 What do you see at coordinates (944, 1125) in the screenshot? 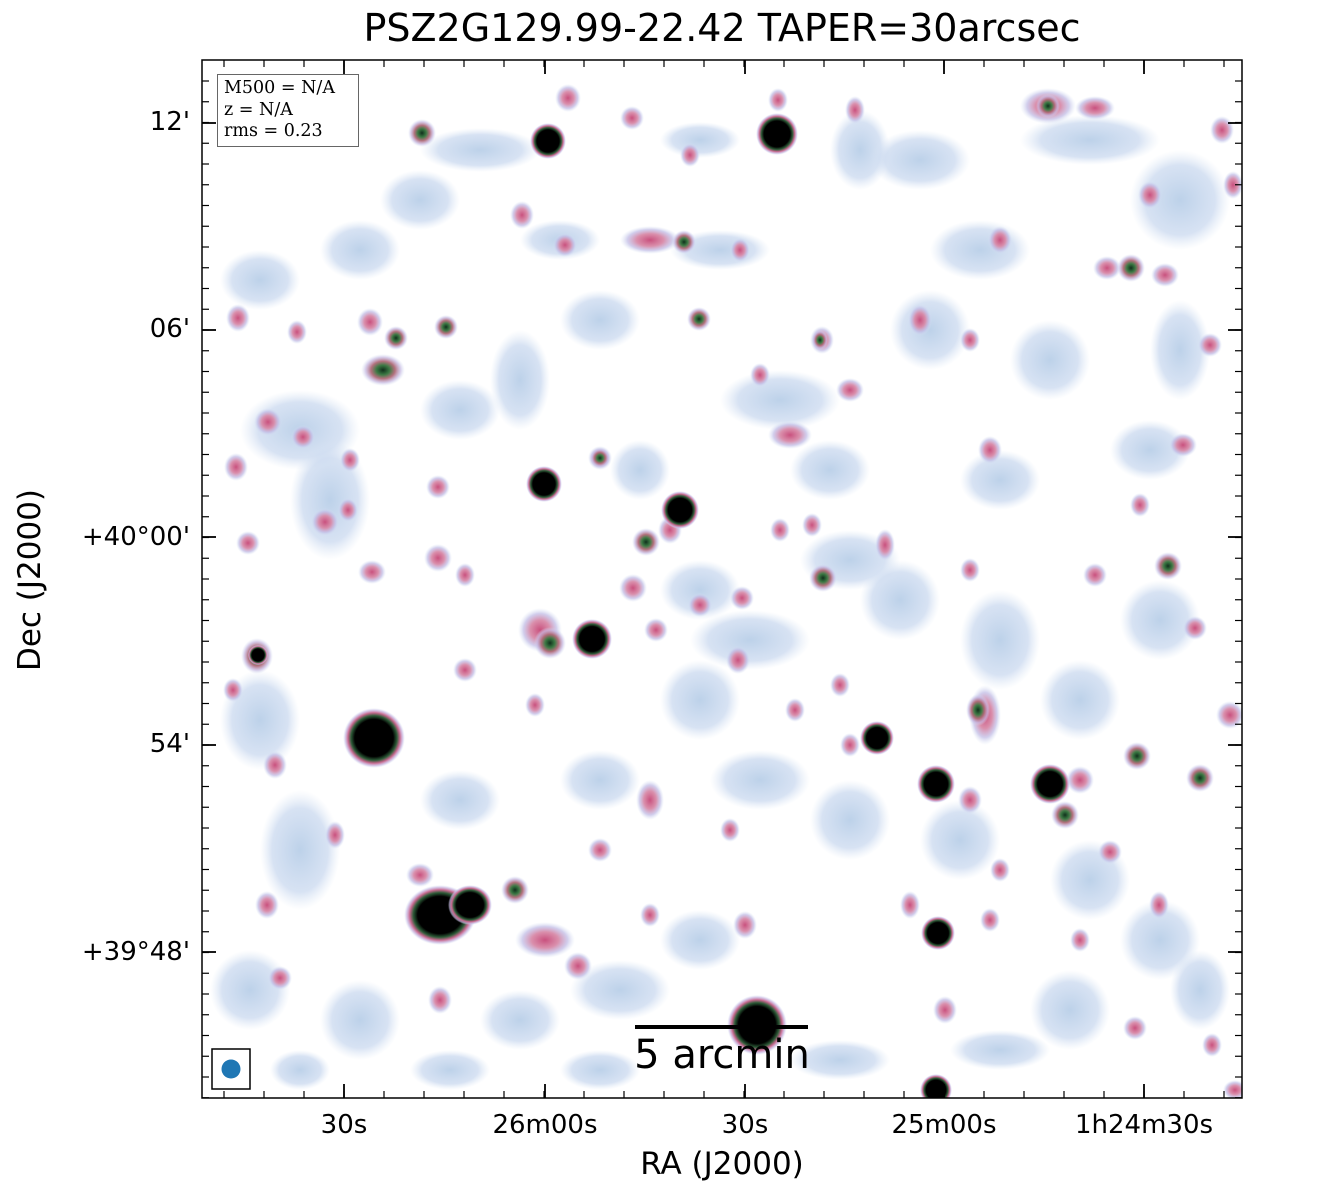
I see `x-tick-label: 25m00s` at bounding box center [944, 1125].